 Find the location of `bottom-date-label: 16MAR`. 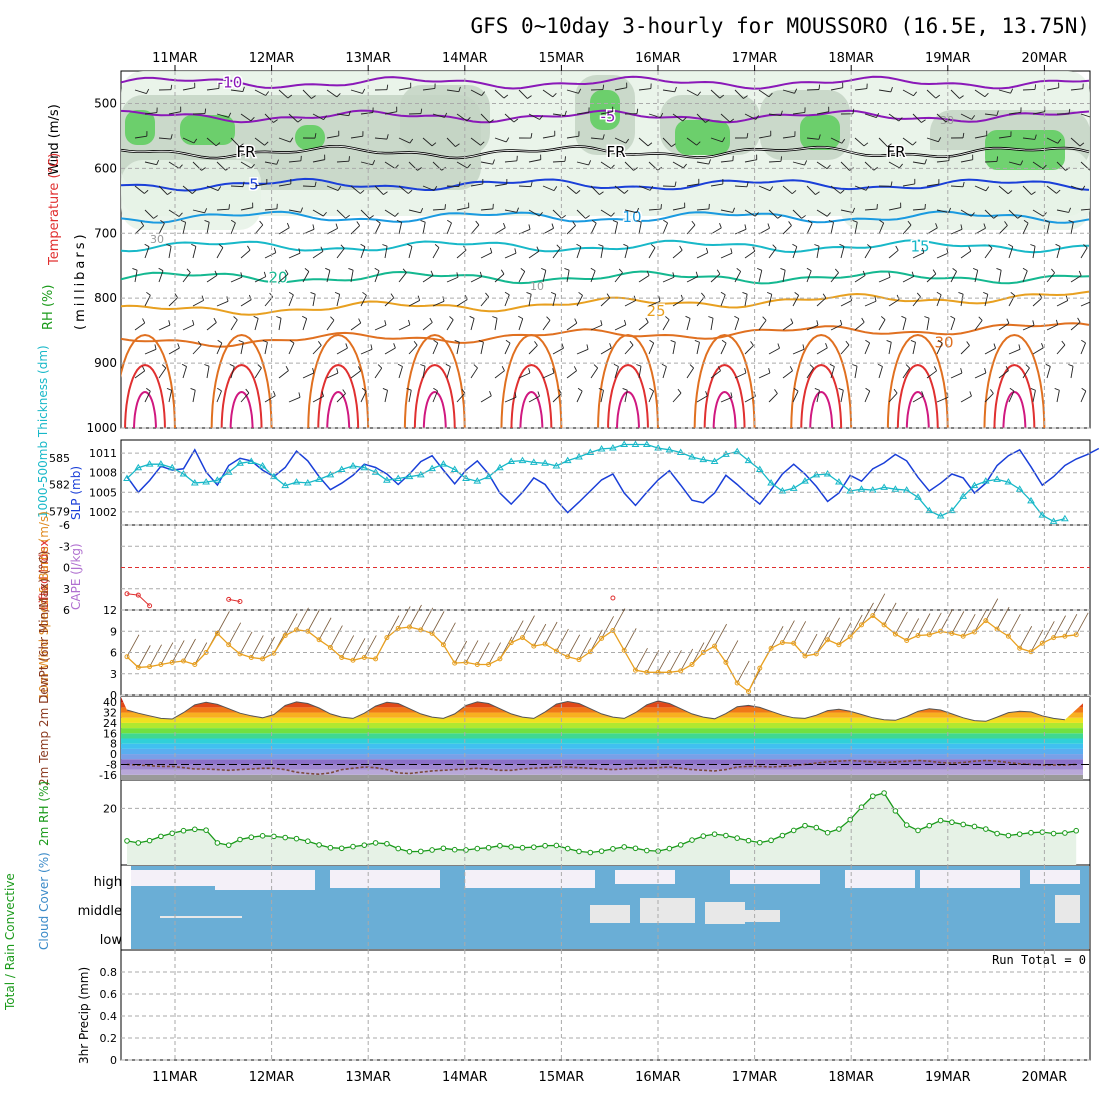

bottom-date-label: 16MAR is located at coordinates (658, 1077).